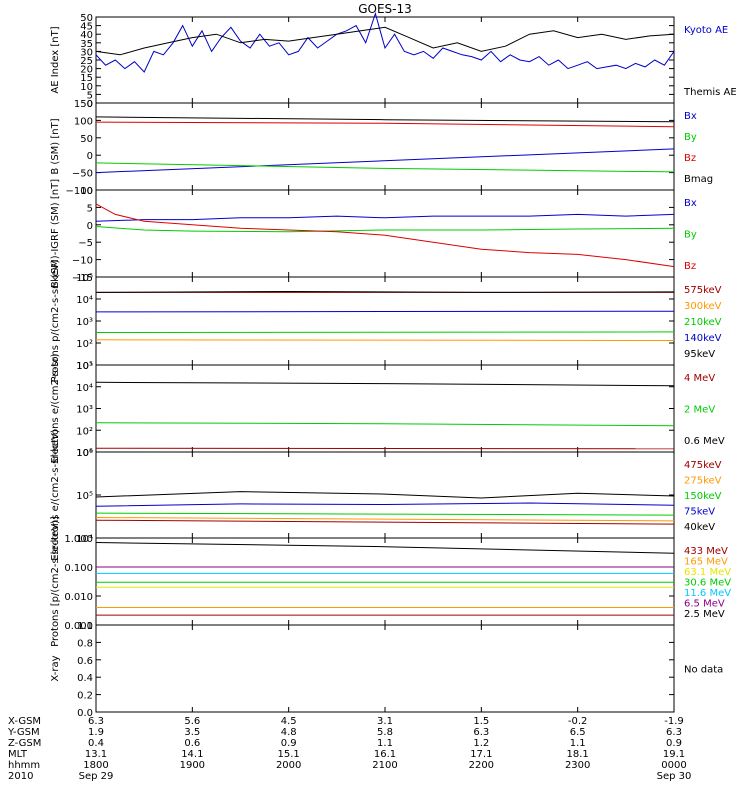 Image resolution: width=750 pixels, height=800 pixels. What do you see at coordinates (385, 519) in the screenshot?
I see `series-line-275kev` at bounding box center [385, 519].